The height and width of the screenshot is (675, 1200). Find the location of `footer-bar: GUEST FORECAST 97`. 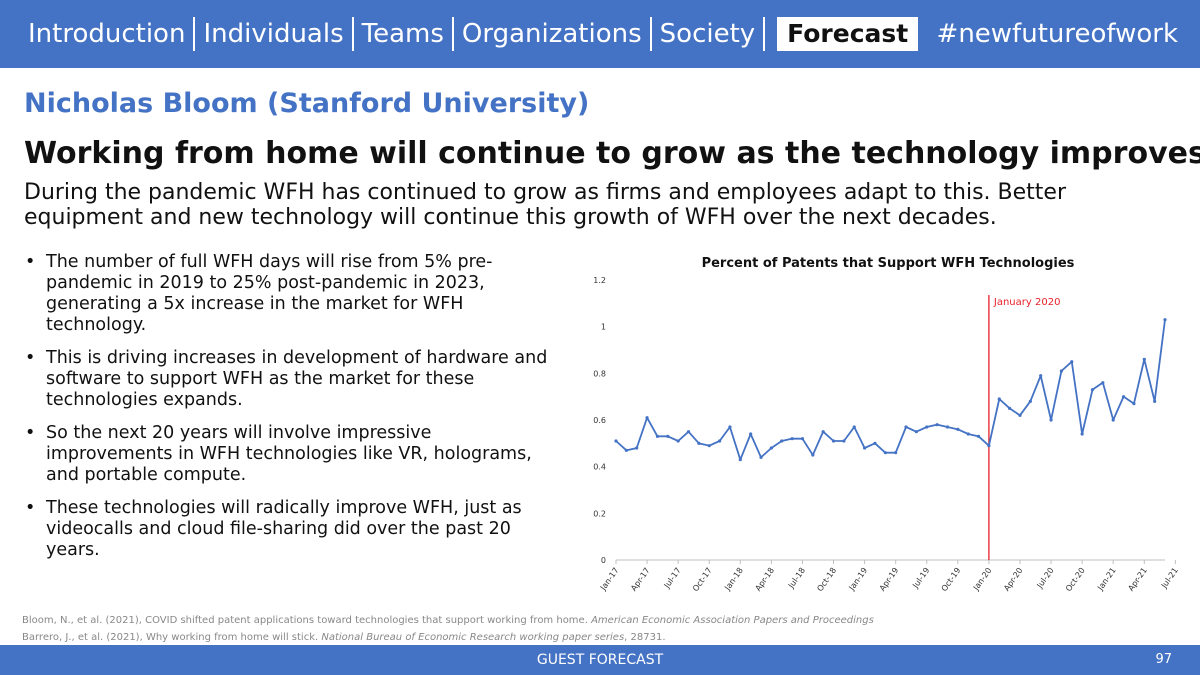

footer-bar: GUEST FORECAST 97 is located at coordinates (600, 660).